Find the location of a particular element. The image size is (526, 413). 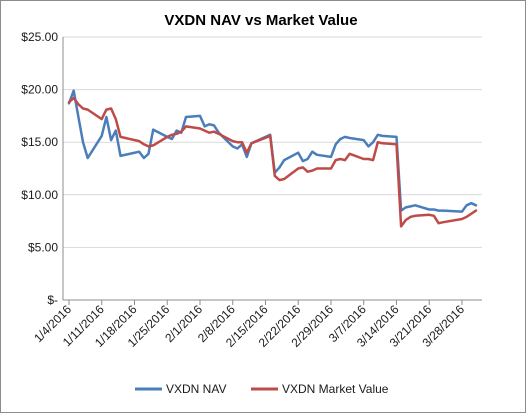

y-tick-label: $20.00 is located at coordinates (39, 90).